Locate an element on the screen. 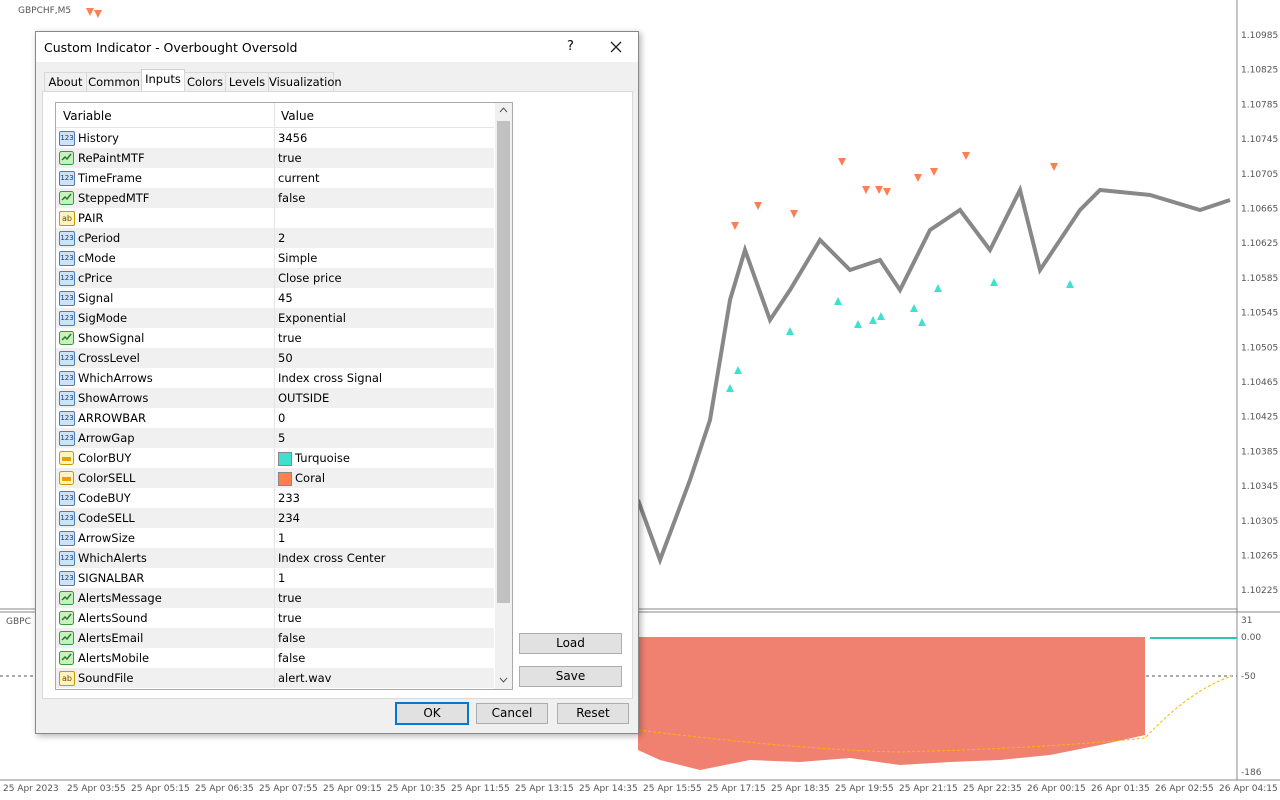 This screenshot has height=800, width=1280. table-row: RePaintMTF true is located at coordinates (275, 158).